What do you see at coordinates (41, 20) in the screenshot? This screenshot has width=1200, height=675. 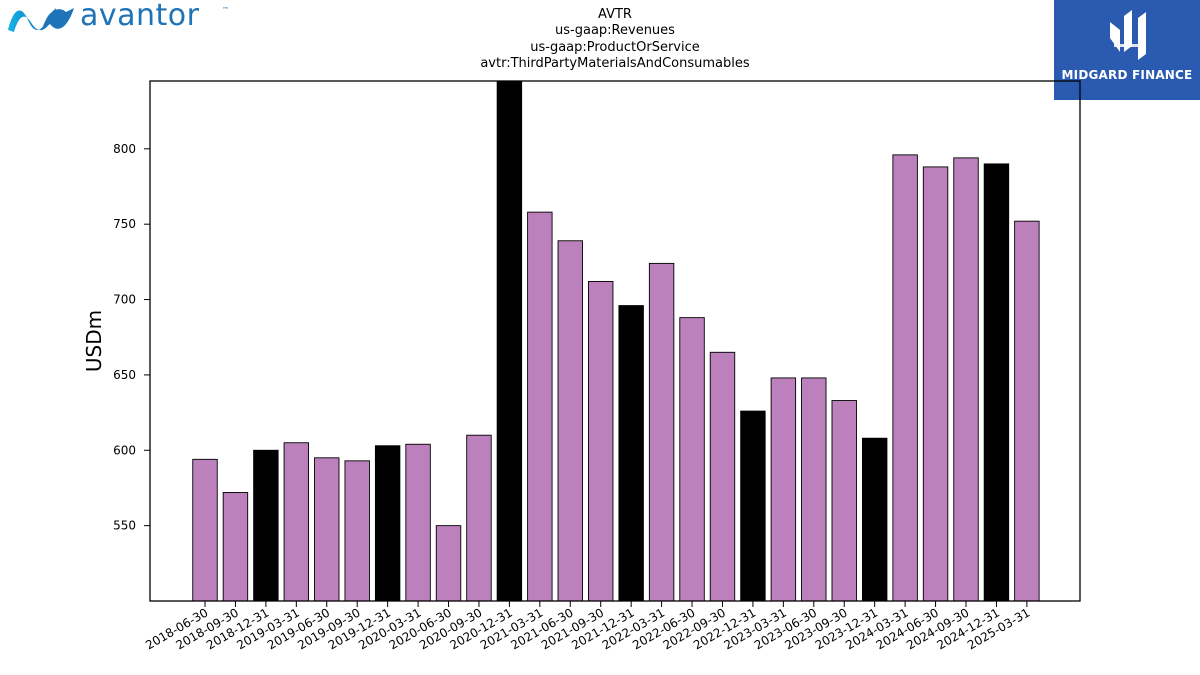 I see `avantor-wave-icon` at bounding box center [41, 20].